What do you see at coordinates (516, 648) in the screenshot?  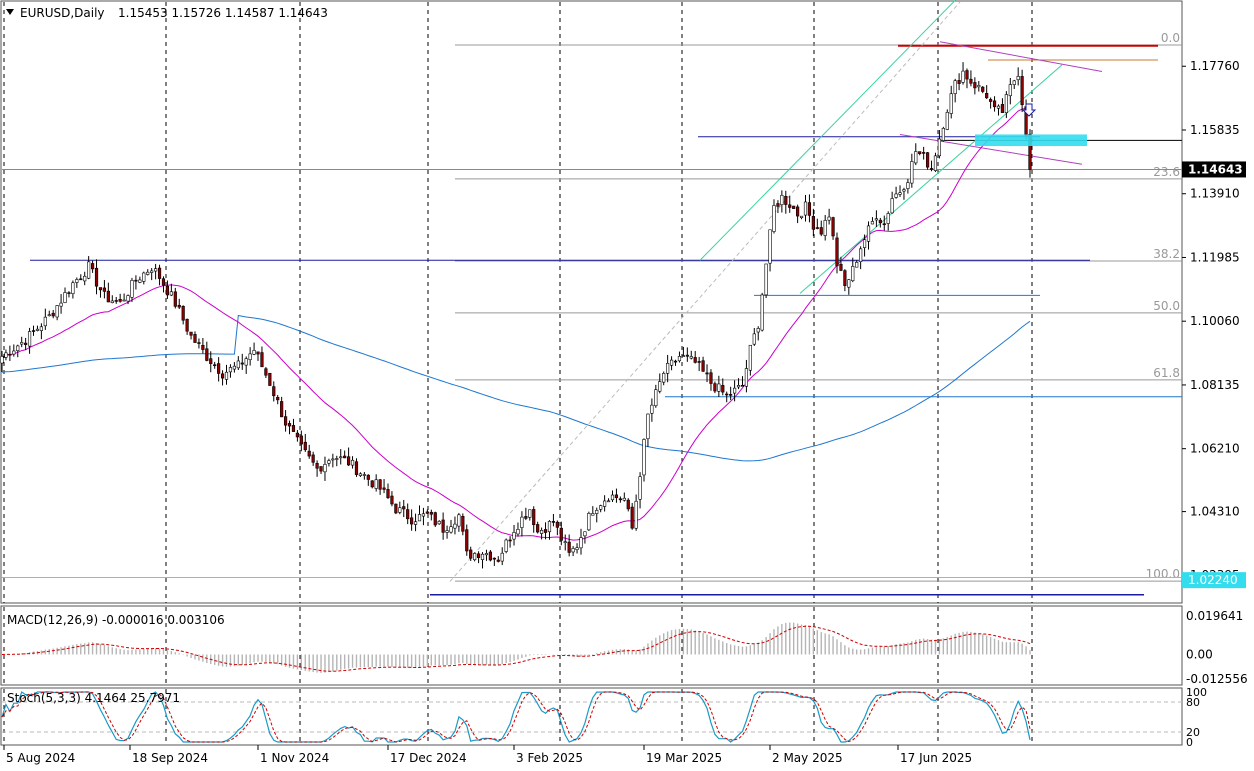 I see `macd-signal-line` at bounding box center [516, 648].